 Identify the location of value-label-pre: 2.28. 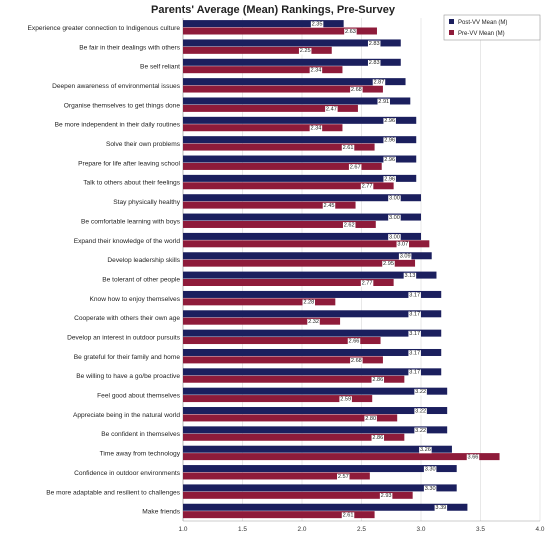
(308, 303).